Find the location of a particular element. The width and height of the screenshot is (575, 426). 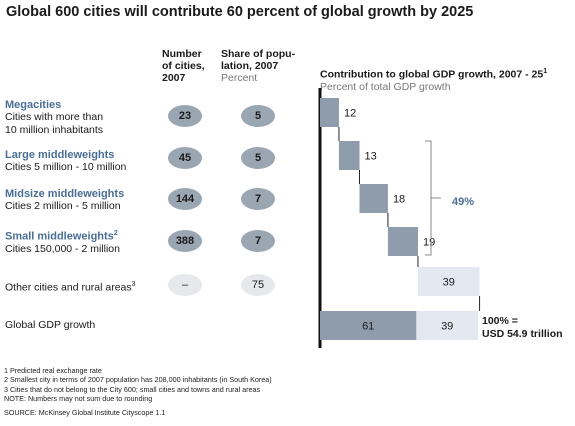

bar-value-label: 19 is located at coordinates (429, 243).